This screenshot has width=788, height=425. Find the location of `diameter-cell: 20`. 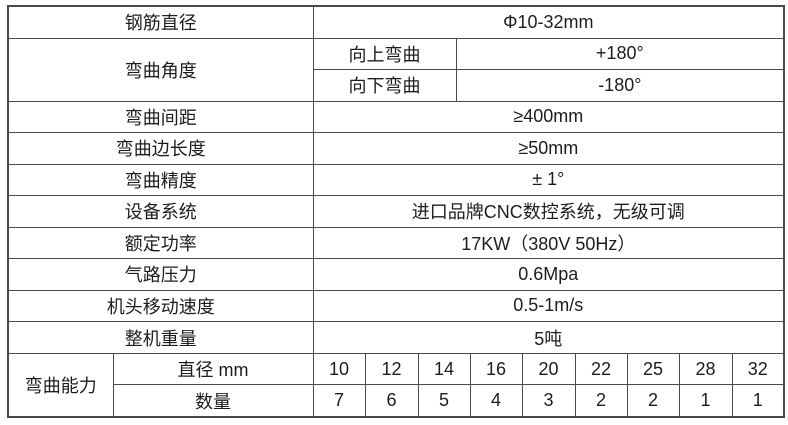

diameter-cell: 20 is located at coordinates (548, 369).